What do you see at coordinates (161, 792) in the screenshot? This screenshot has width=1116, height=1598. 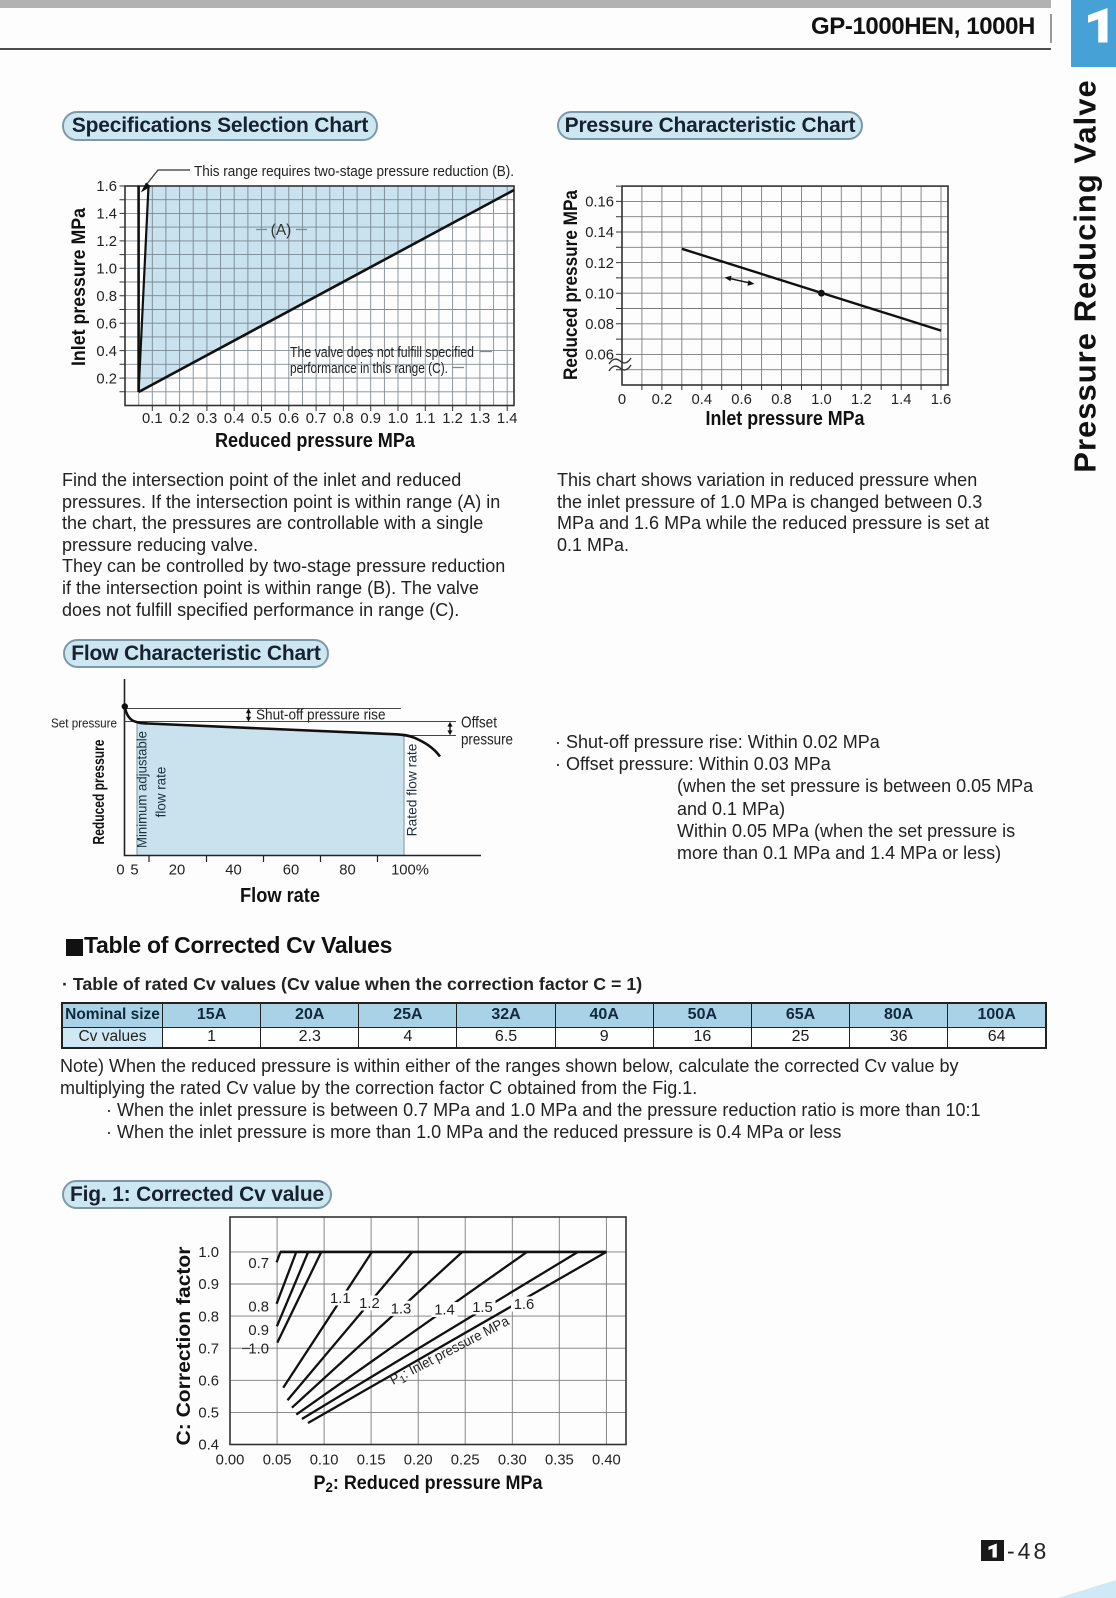 I see `svg-text: flow rate` at bounding box center [161, 792].